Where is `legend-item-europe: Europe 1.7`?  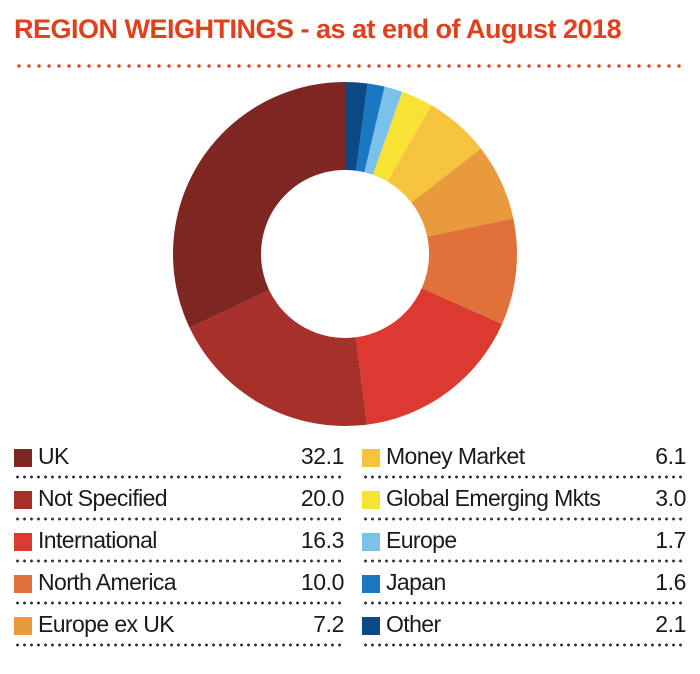
legend-item-europe: Europe 1.7 is located at coordinates (524, 543).